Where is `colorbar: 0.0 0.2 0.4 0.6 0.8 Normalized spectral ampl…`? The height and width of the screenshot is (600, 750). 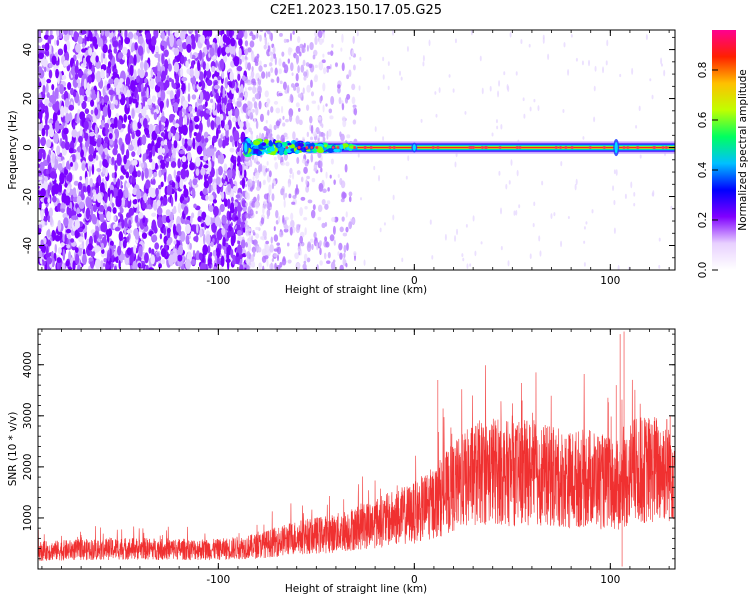
colorbar: 0.0 0.2 0.4 0.6 0.8 Normalized spectral ampl… is located at coordinates (723, 154).